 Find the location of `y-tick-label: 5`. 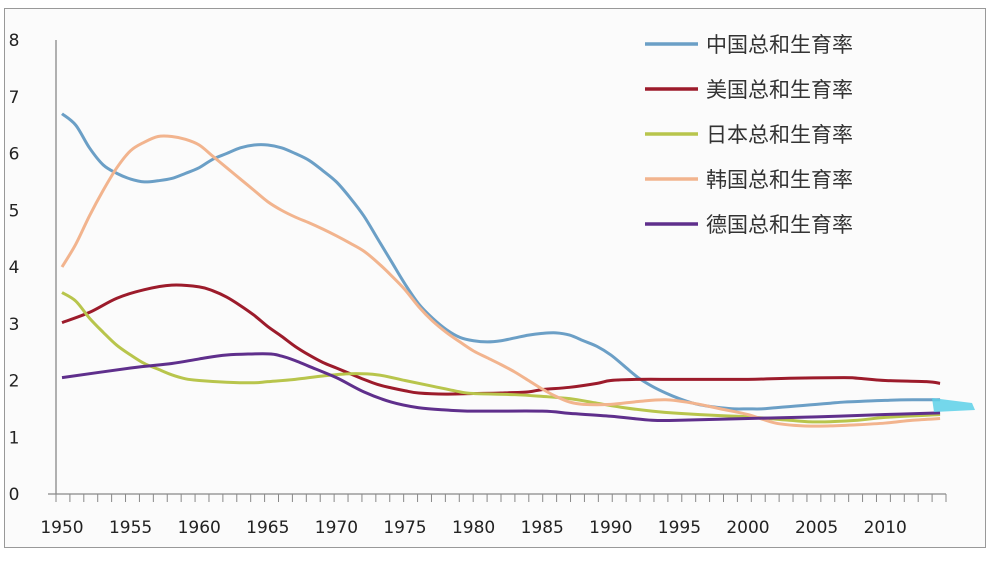

y-tick-label: 5 is located at coordinates (14, 211).